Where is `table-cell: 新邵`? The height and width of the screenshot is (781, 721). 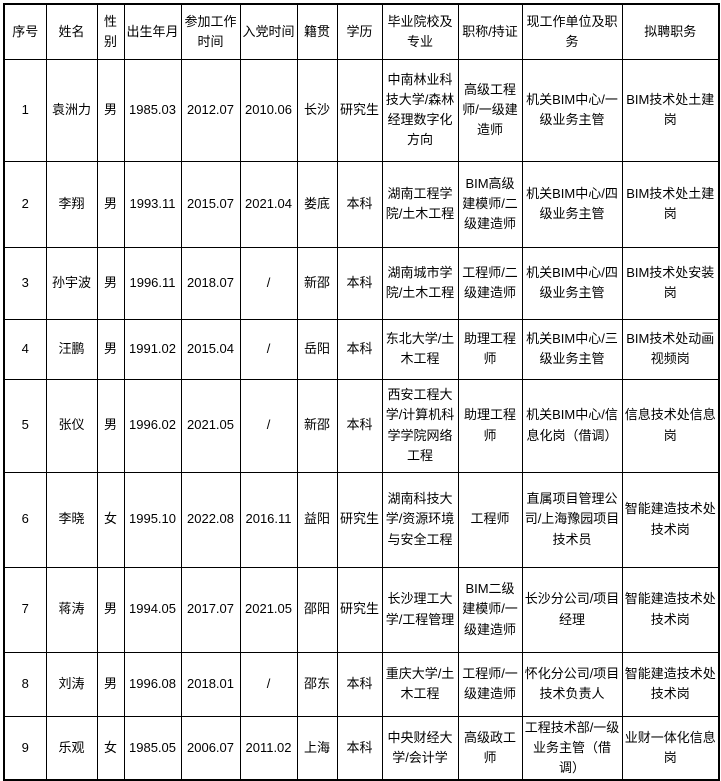 table-cell: 新邵 is located at coordinates (317, 425).